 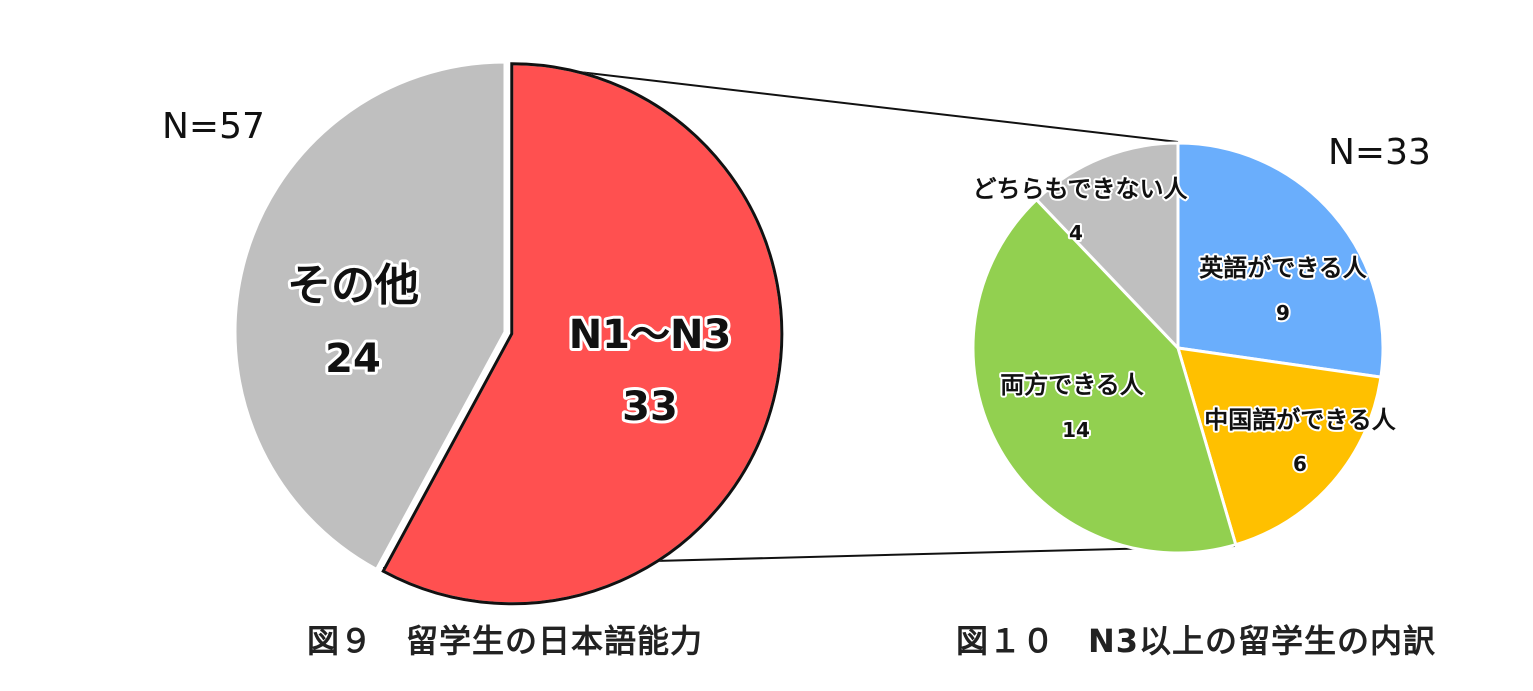 What do you see at coordinates (213, 126) in the screenshot?
I see `pie1-n-label: N=57` at bounding box center [213, 126].